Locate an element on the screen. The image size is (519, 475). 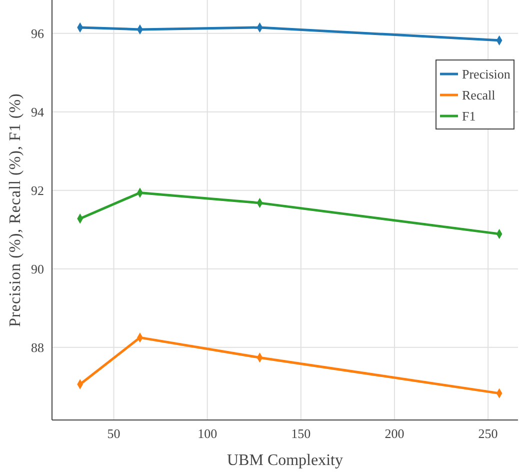
y-tick-label: 96 is located at coordinates (37, 33).